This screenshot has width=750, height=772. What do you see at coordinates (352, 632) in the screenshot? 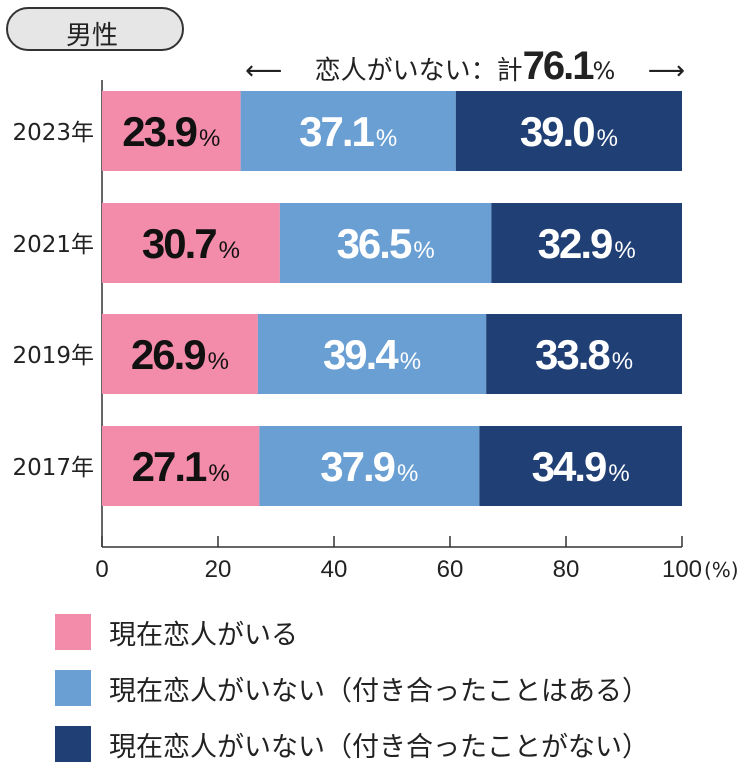
I see `legend-item: 現在恋人がいる` at bounding box center [352, 632].